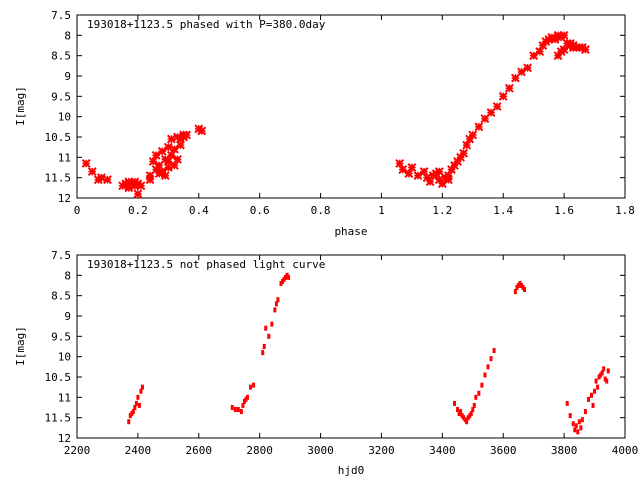  I want to click on x-tick-label: 2400, so click(138, 450).